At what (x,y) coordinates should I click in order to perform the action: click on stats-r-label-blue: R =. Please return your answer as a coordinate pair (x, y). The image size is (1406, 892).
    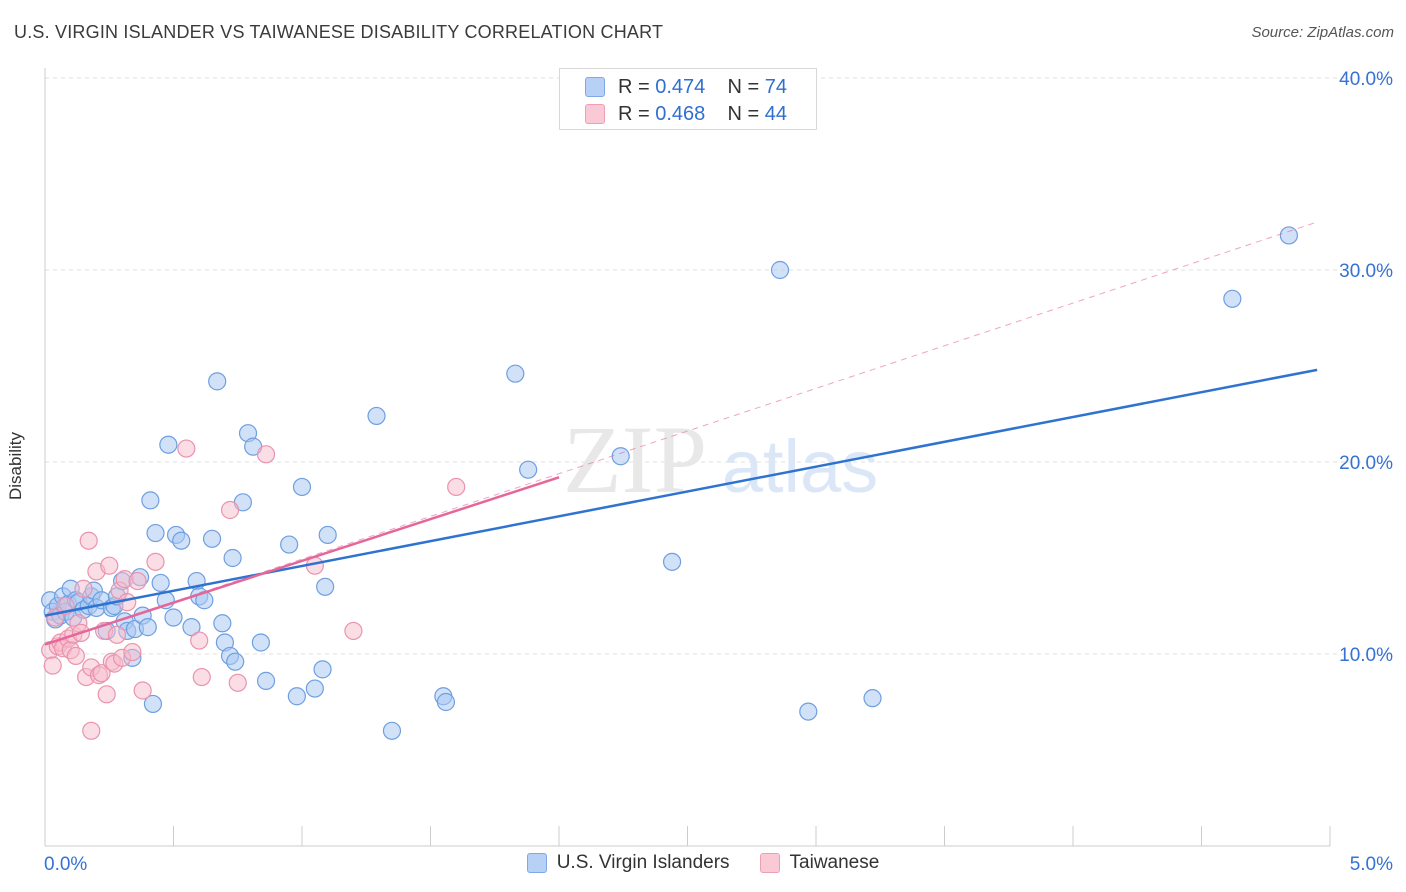
    Looking at the image, I should click on (637, 86).